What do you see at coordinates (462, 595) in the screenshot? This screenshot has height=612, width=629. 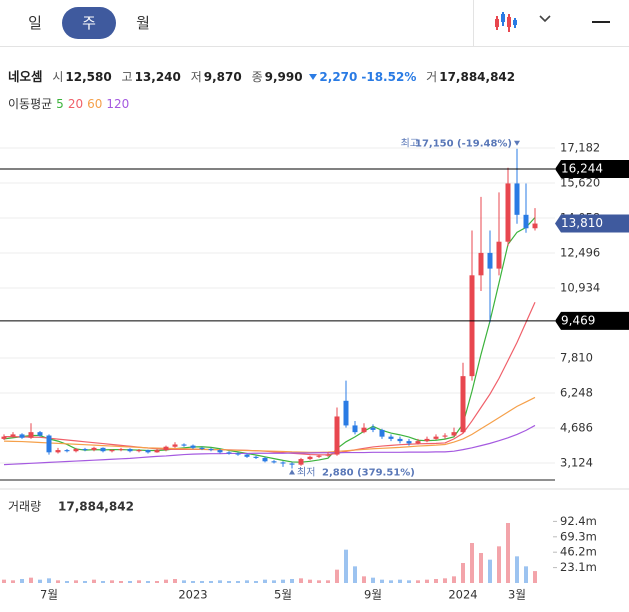 I see `x-tick-label: 2024` at bounding box center [462, 595].